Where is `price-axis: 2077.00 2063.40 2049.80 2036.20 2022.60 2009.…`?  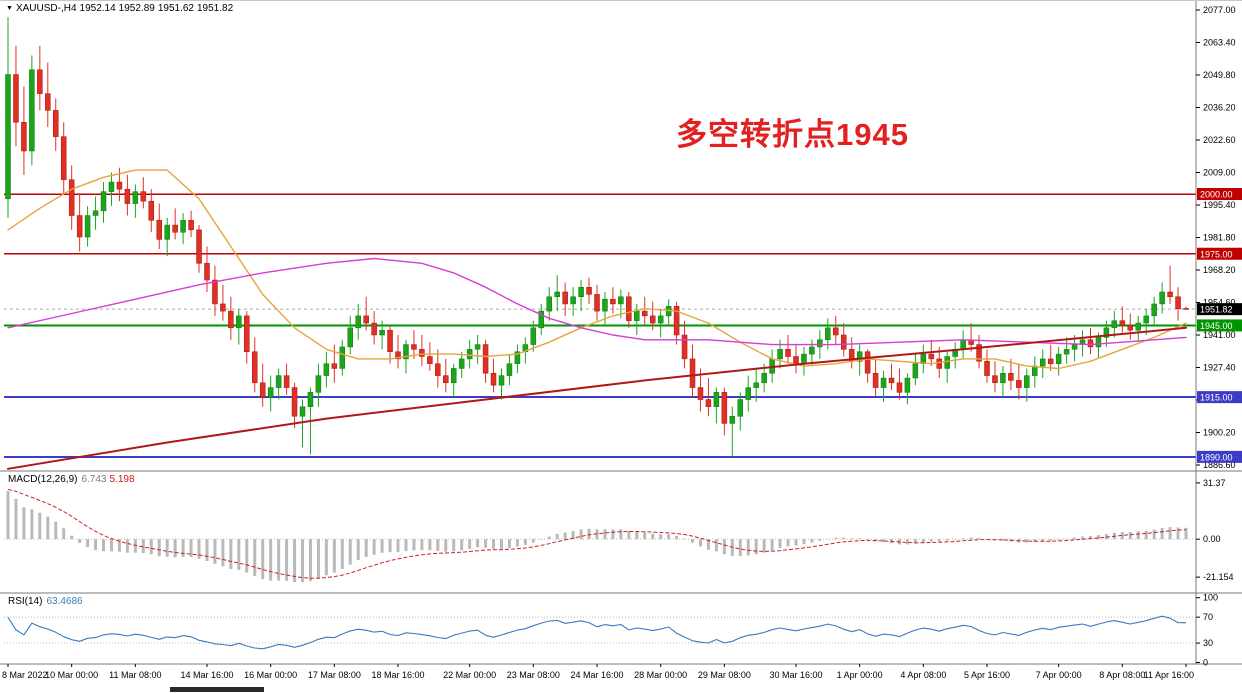 price-axis: 2077.00 2063.40 2049.80 2036.20 2022.60 2009.… is located at coordinates (1219, 237).